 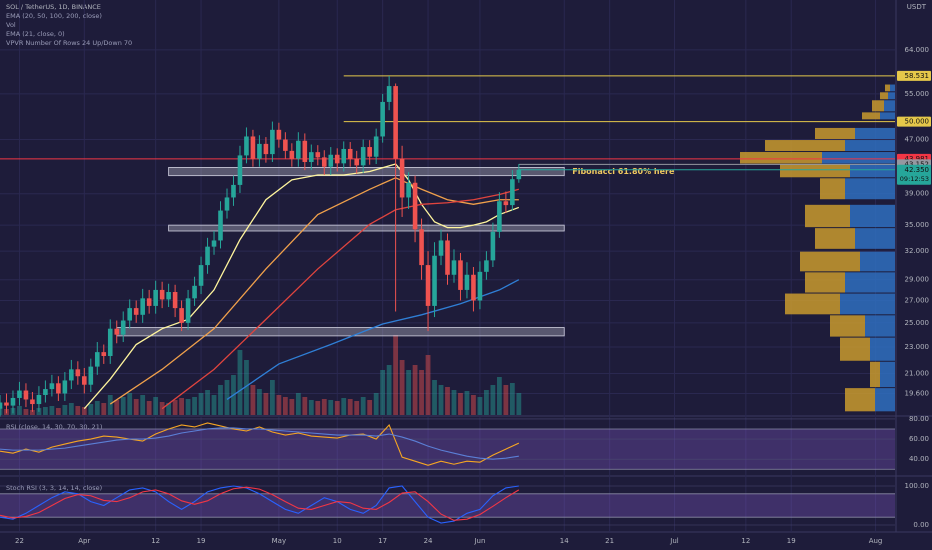 What do you see at coordinates (917, 251) in the screenshot?
I see `y-tick-label: 32.000` at bounding box center [917, 251].